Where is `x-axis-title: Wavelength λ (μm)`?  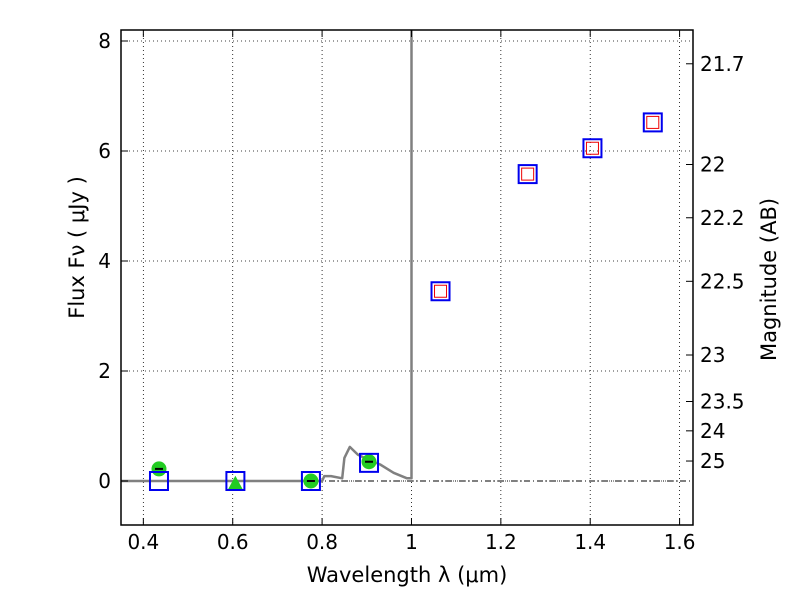
x-axis-title: Wavelength λ (μm) is located at coordinates (407, 575).